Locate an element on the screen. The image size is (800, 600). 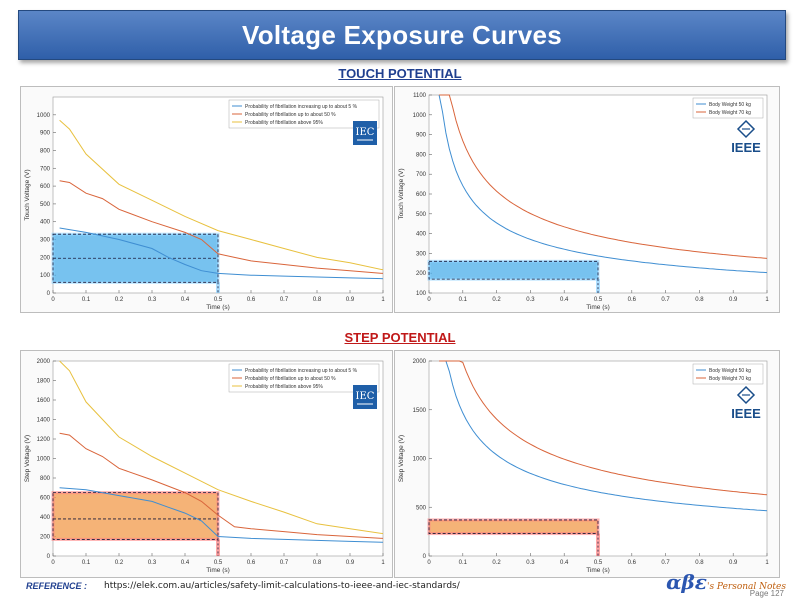
y-tick-label: 1600 is located at coordinates (44, 401).